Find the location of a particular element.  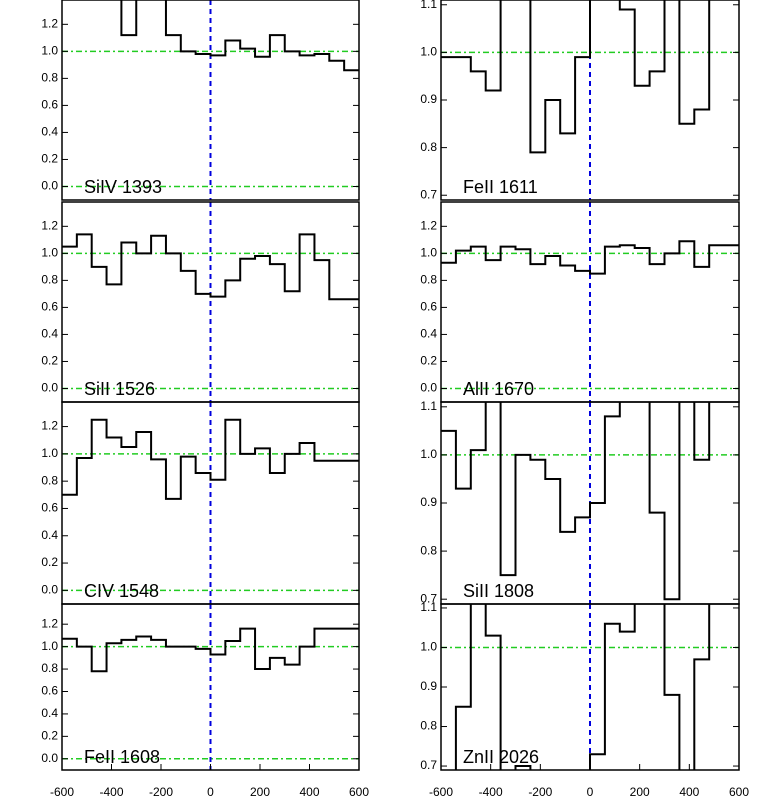

panel-label: AlII 1670 is located at coordinates (498, 389).